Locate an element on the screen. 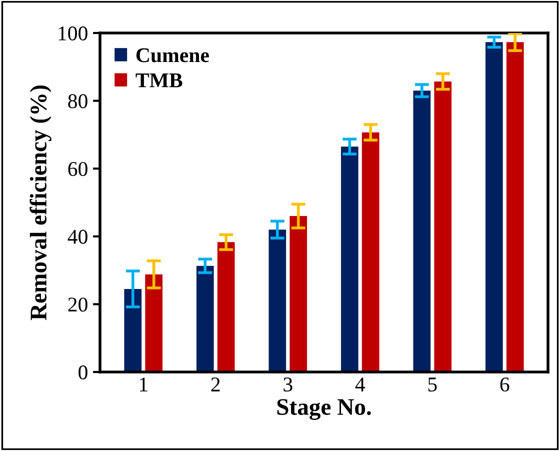  x-tick-label: 5 is located at coordinates (432, 385).